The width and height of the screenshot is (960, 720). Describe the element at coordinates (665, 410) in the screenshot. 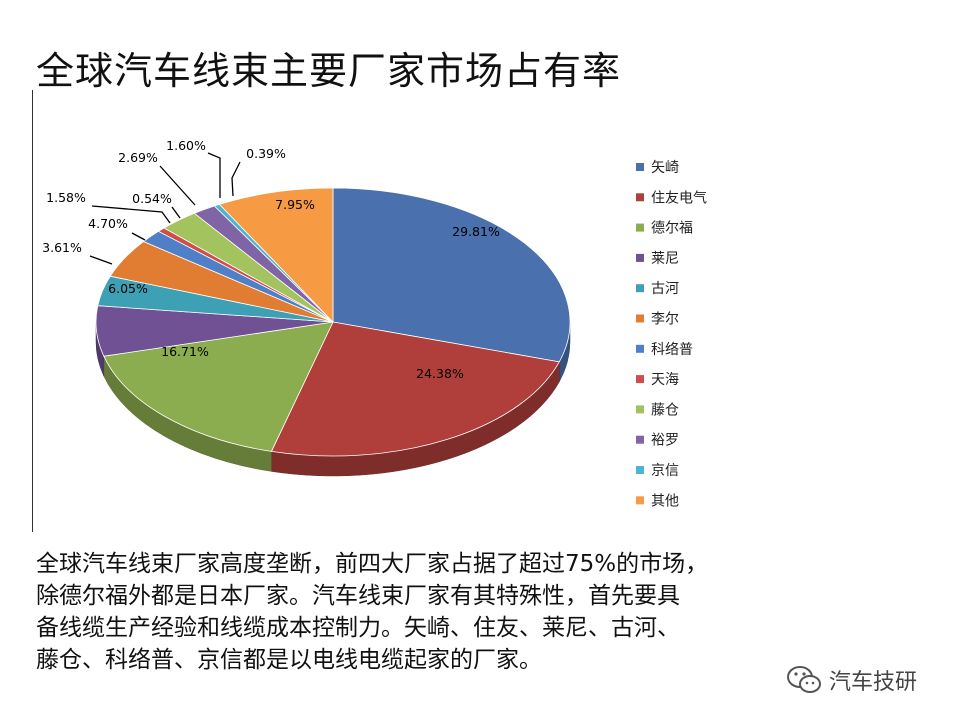

I see `legend-label-8: 藤仓` at that location.